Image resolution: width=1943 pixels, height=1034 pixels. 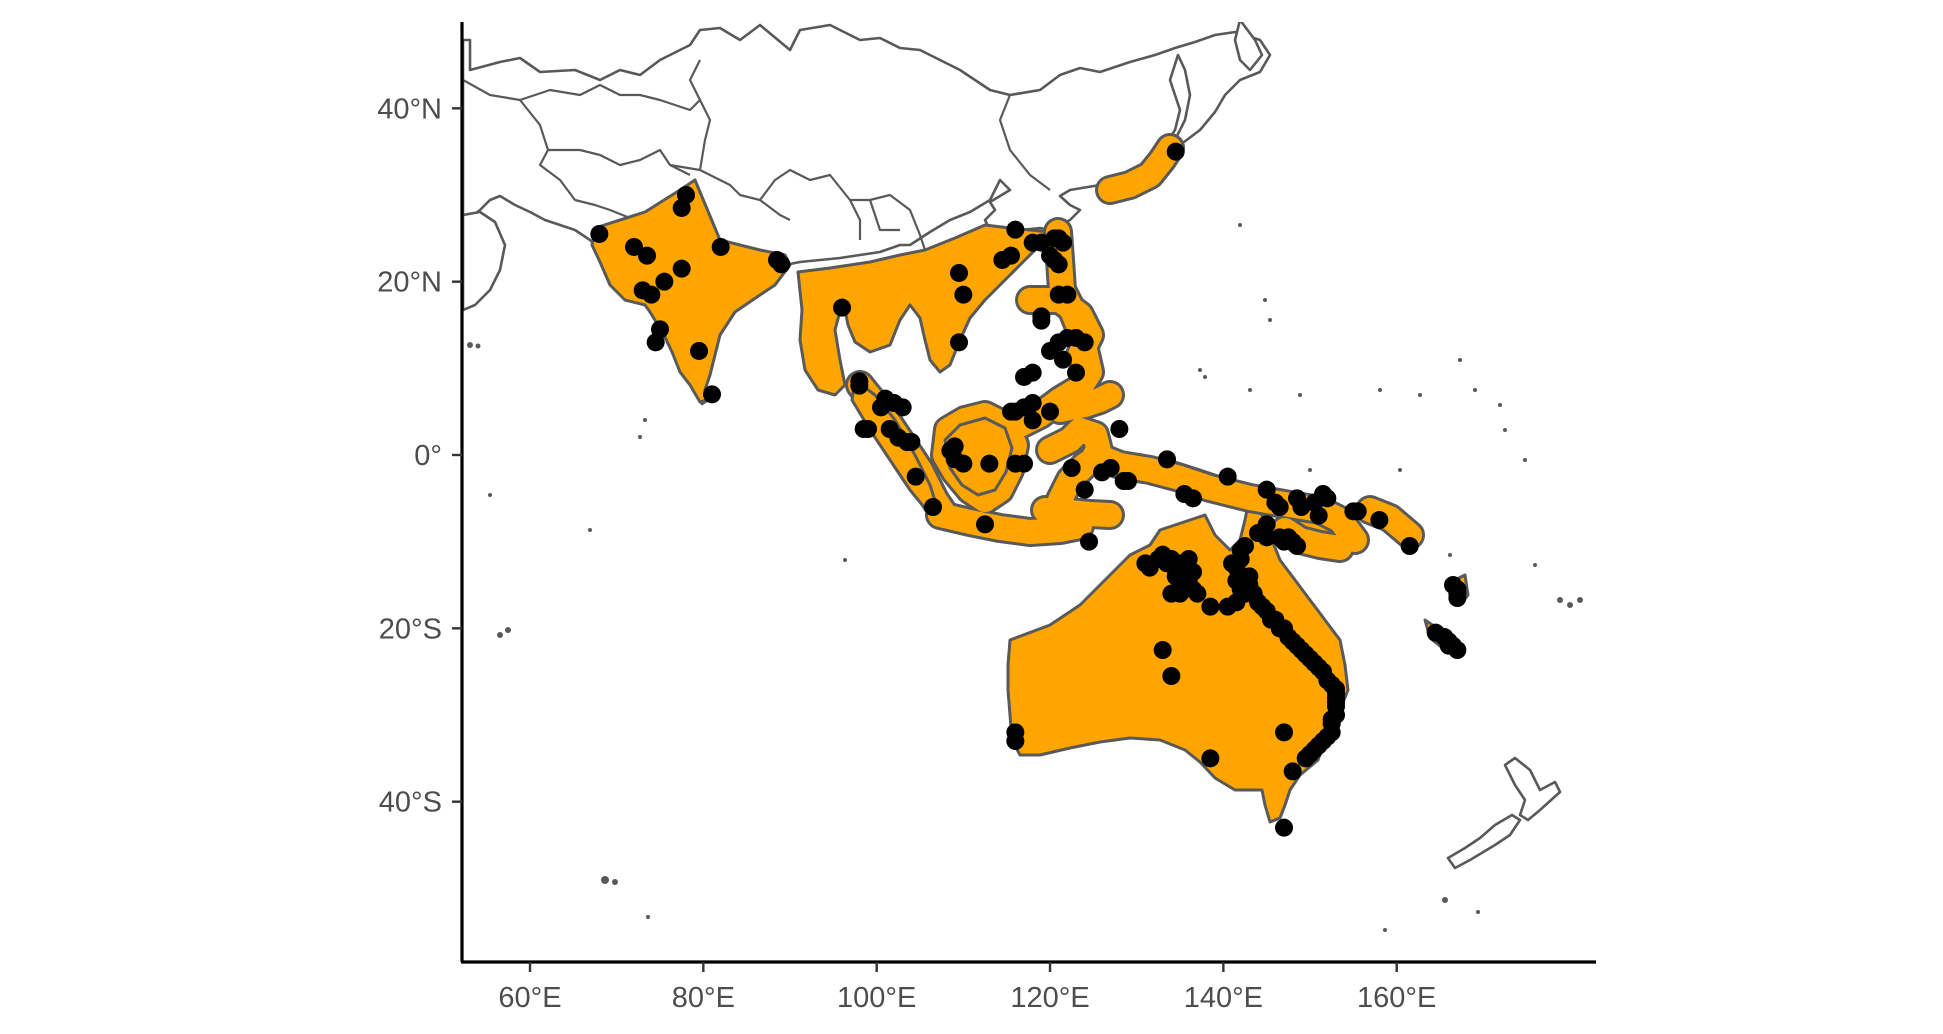 What do you see at coordinates (876, 998) in the screenshot?
I see `x-tick-label: 100°E` at bounding box center [876, 998].